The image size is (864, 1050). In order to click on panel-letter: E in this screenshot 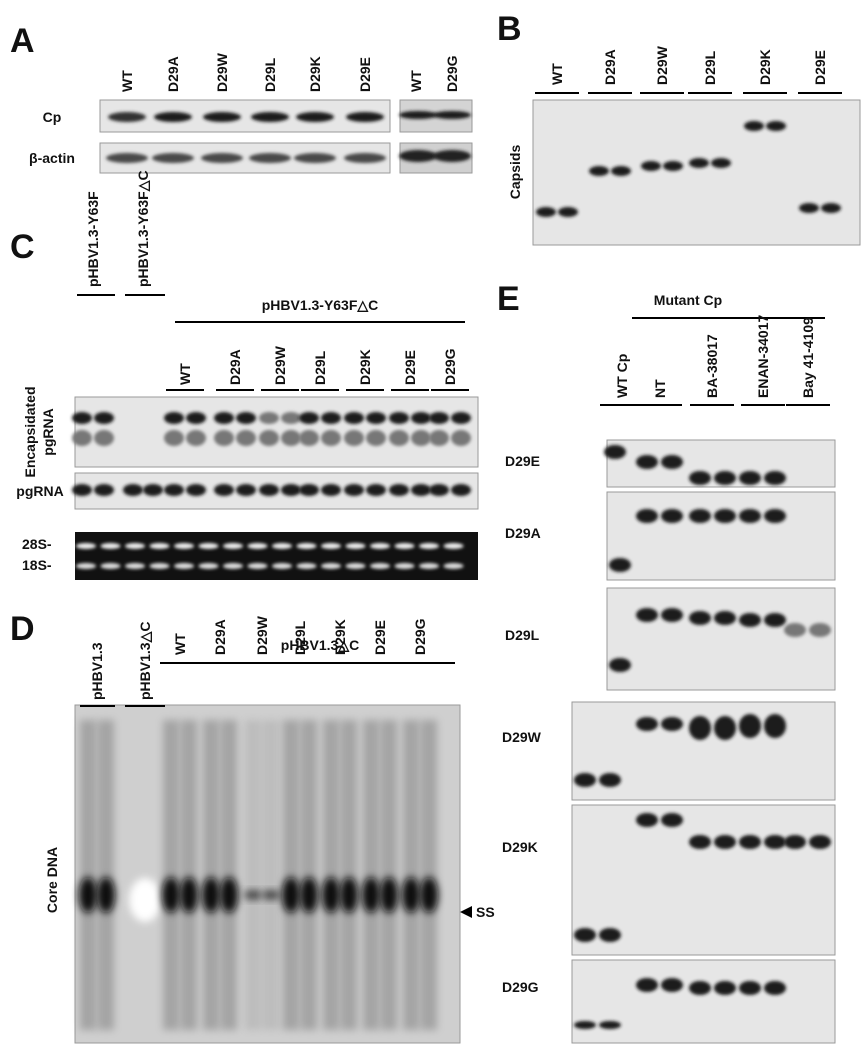, I will do `click(508, 299)`.